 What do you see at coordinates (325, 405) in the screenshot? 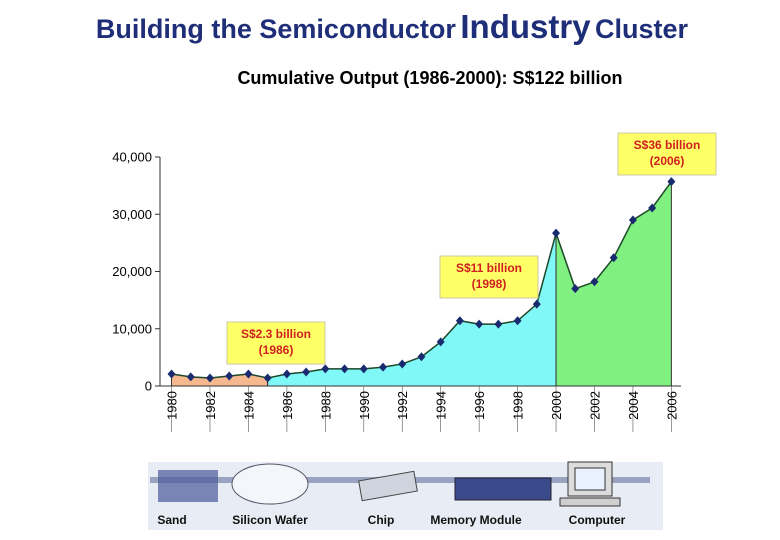
I see `x-tick-label: 1988` at bounding box center [325, 405].